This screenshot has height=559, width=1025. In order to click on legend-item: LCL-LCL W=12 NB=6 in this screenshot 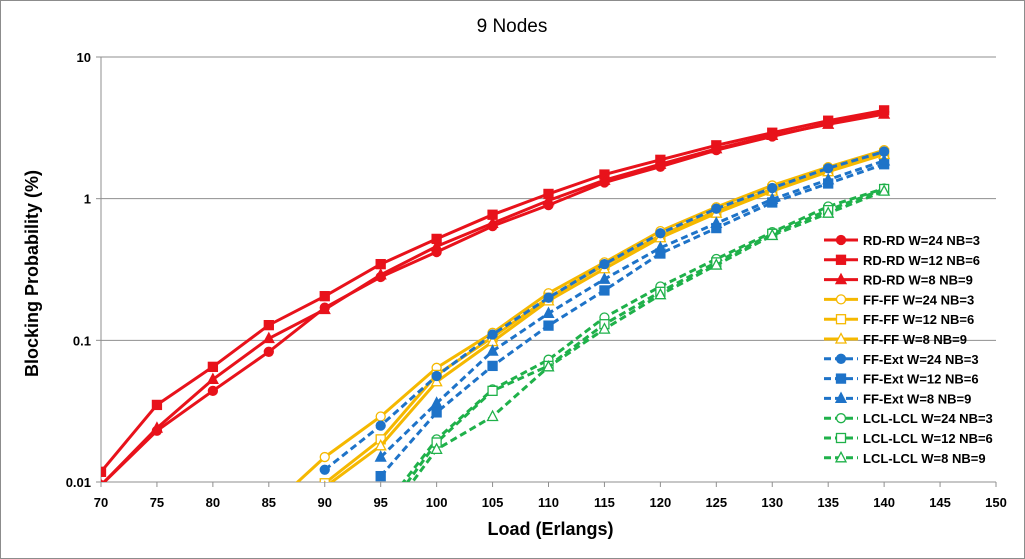, I will do `click(908, 438)`.